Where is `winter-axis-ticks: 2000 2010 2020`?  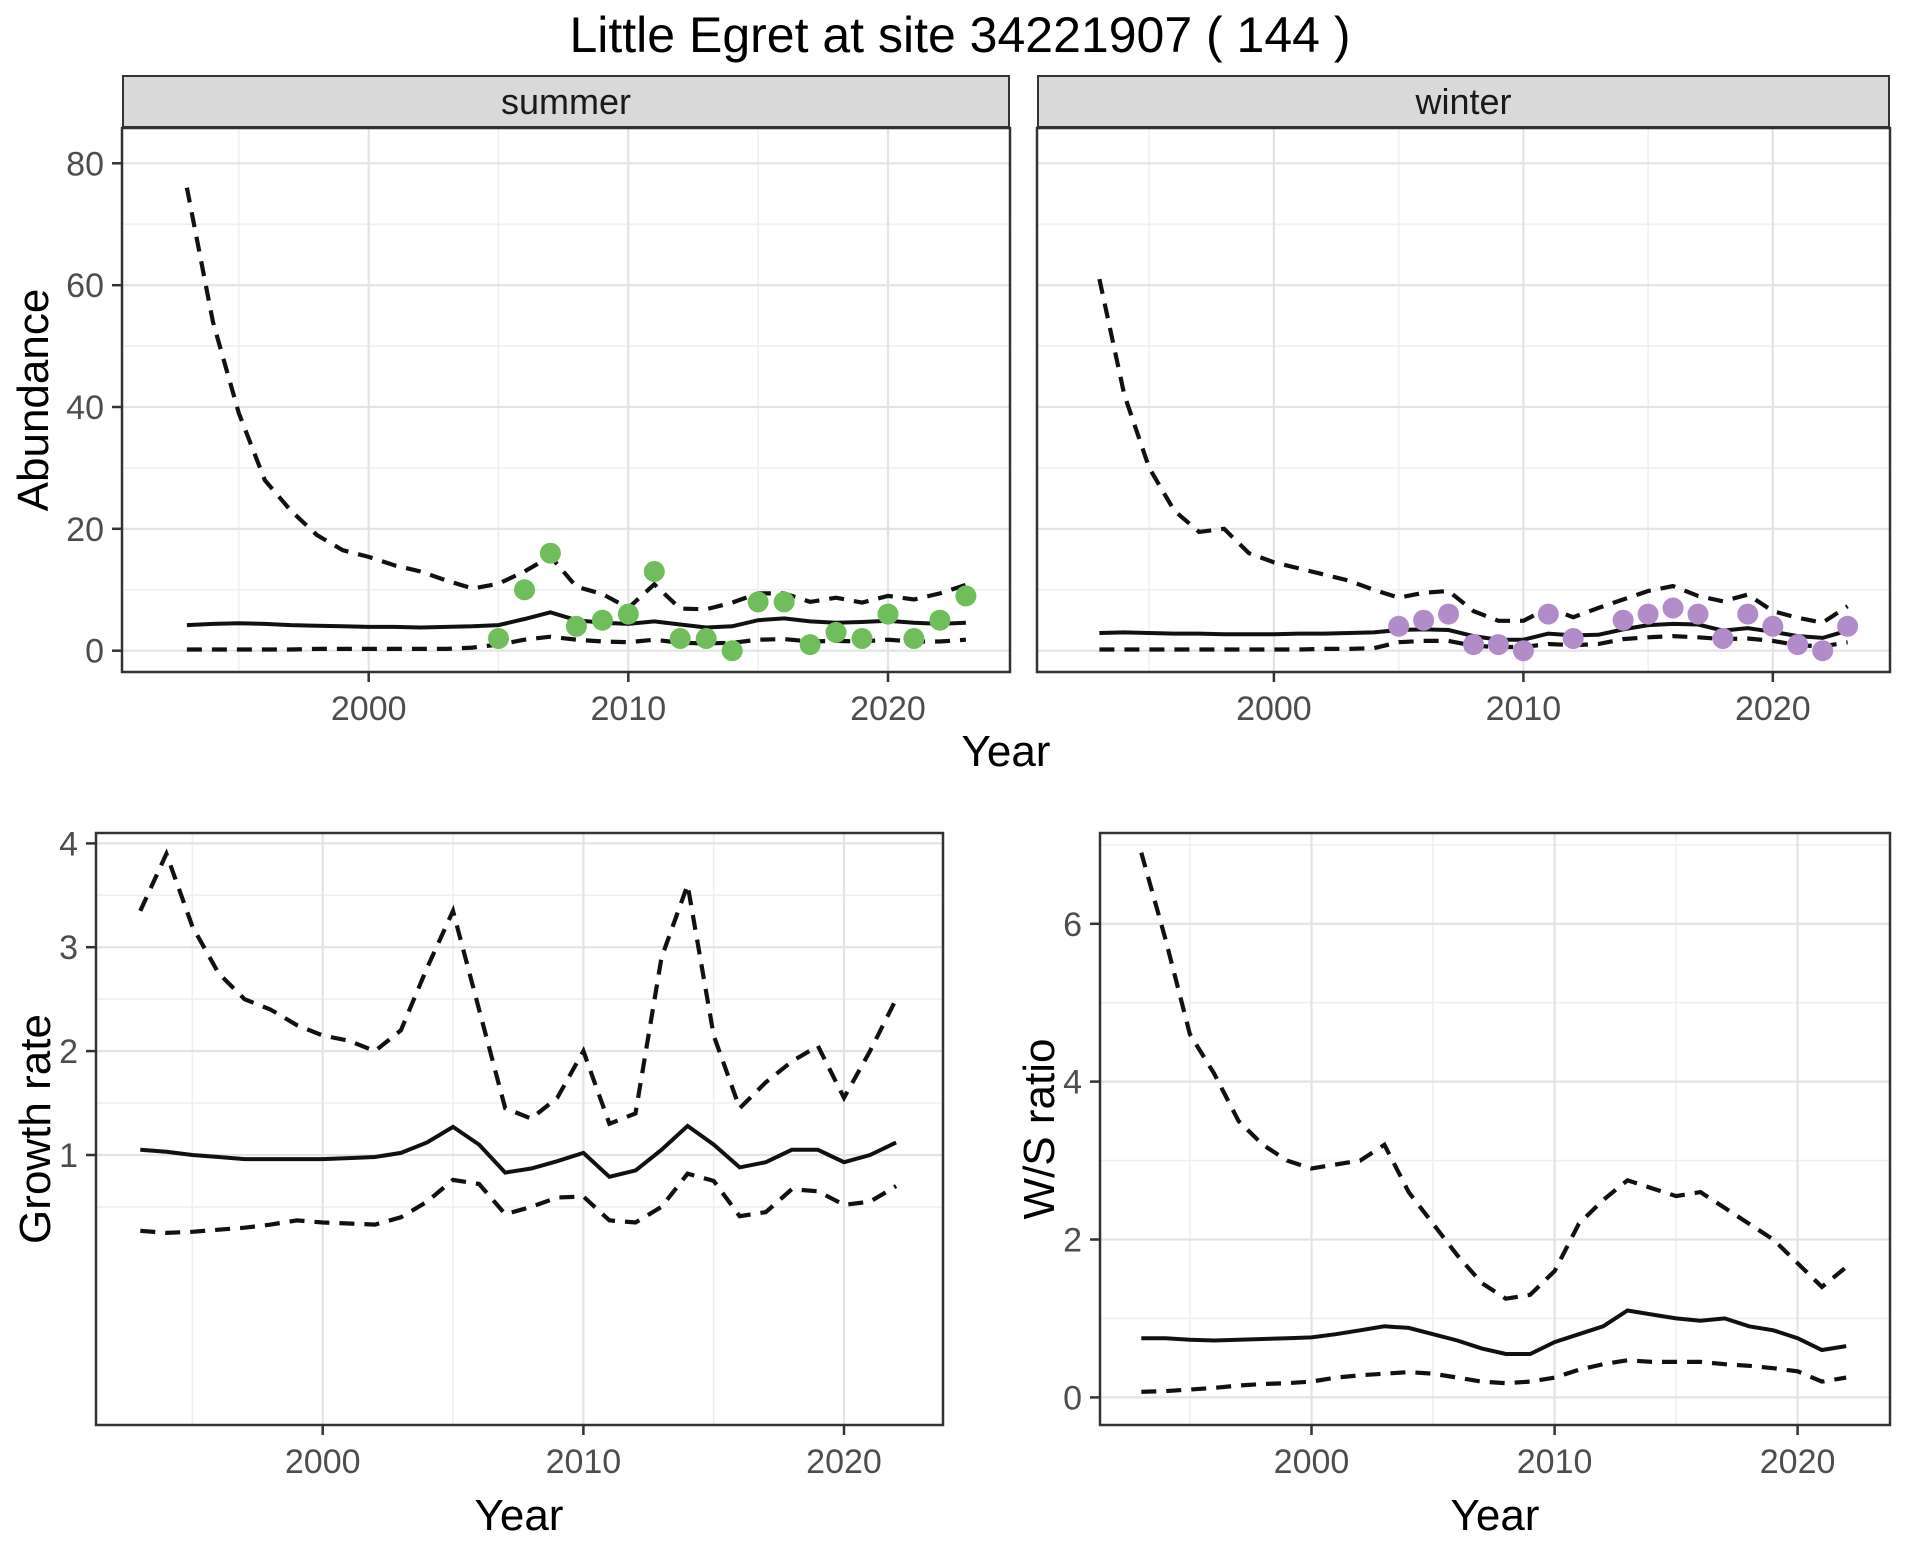
winter-axis-ticks: 2000 2010 2020 is located at coordinates (1523, 700).